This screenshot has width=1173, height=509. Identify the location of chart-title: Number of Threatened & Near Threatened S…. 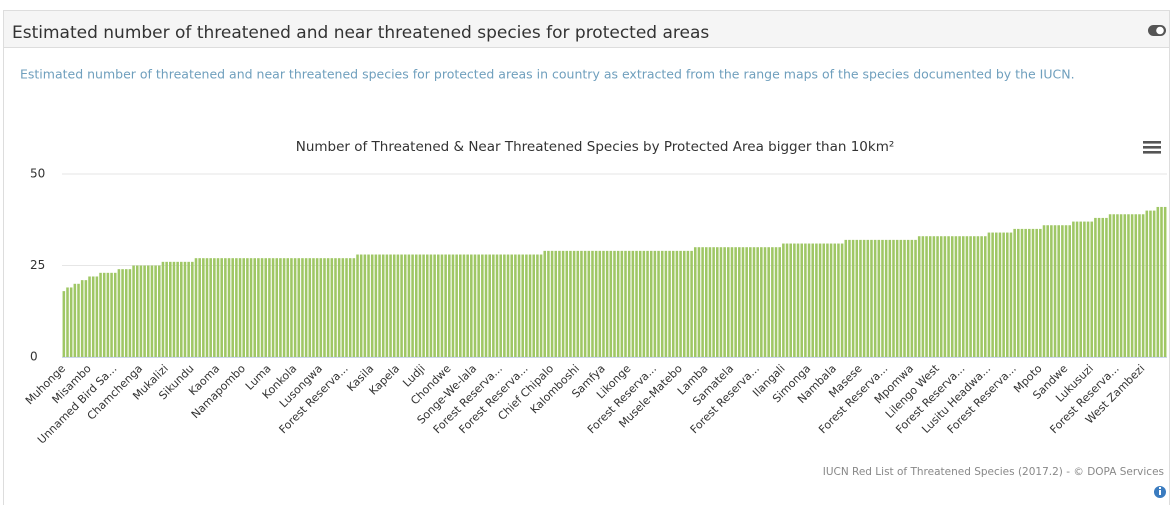
(595, 147).